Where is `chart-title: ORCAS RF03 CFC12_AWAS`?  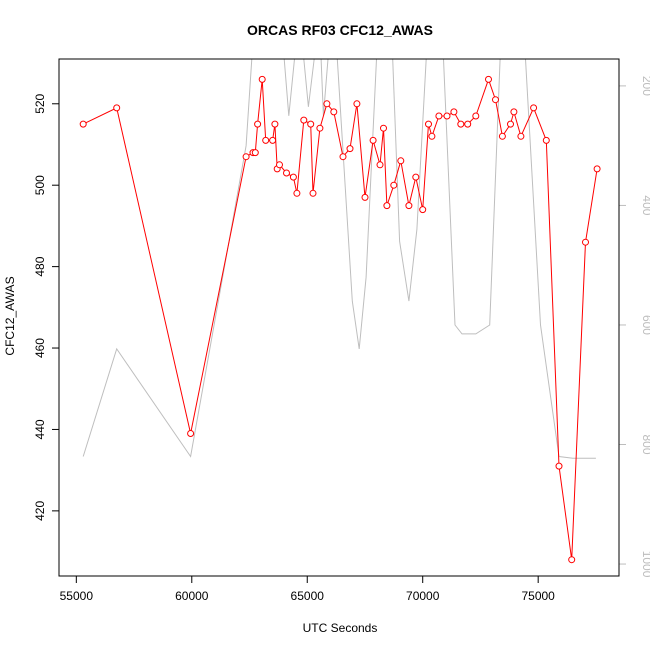 chart-title: ORCAS RF03 CFC12_AWAS is located at coordinates (340, 30).